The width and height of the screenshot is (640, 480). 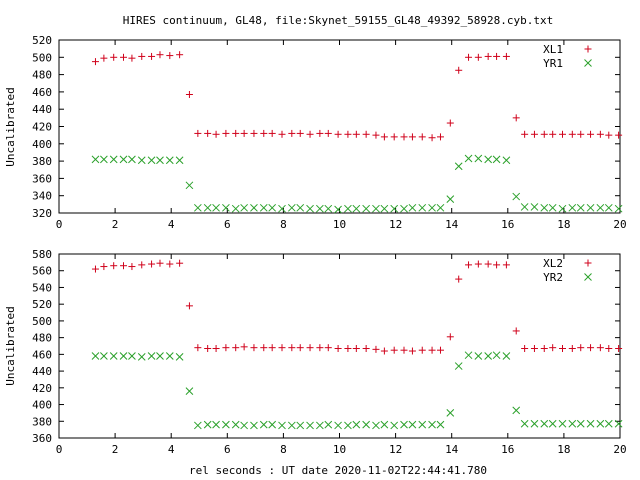 What do you see at coordinates (42, 75) in the screenshot?
I see `y-tick-label: 480` at bounding box center [42, 75].